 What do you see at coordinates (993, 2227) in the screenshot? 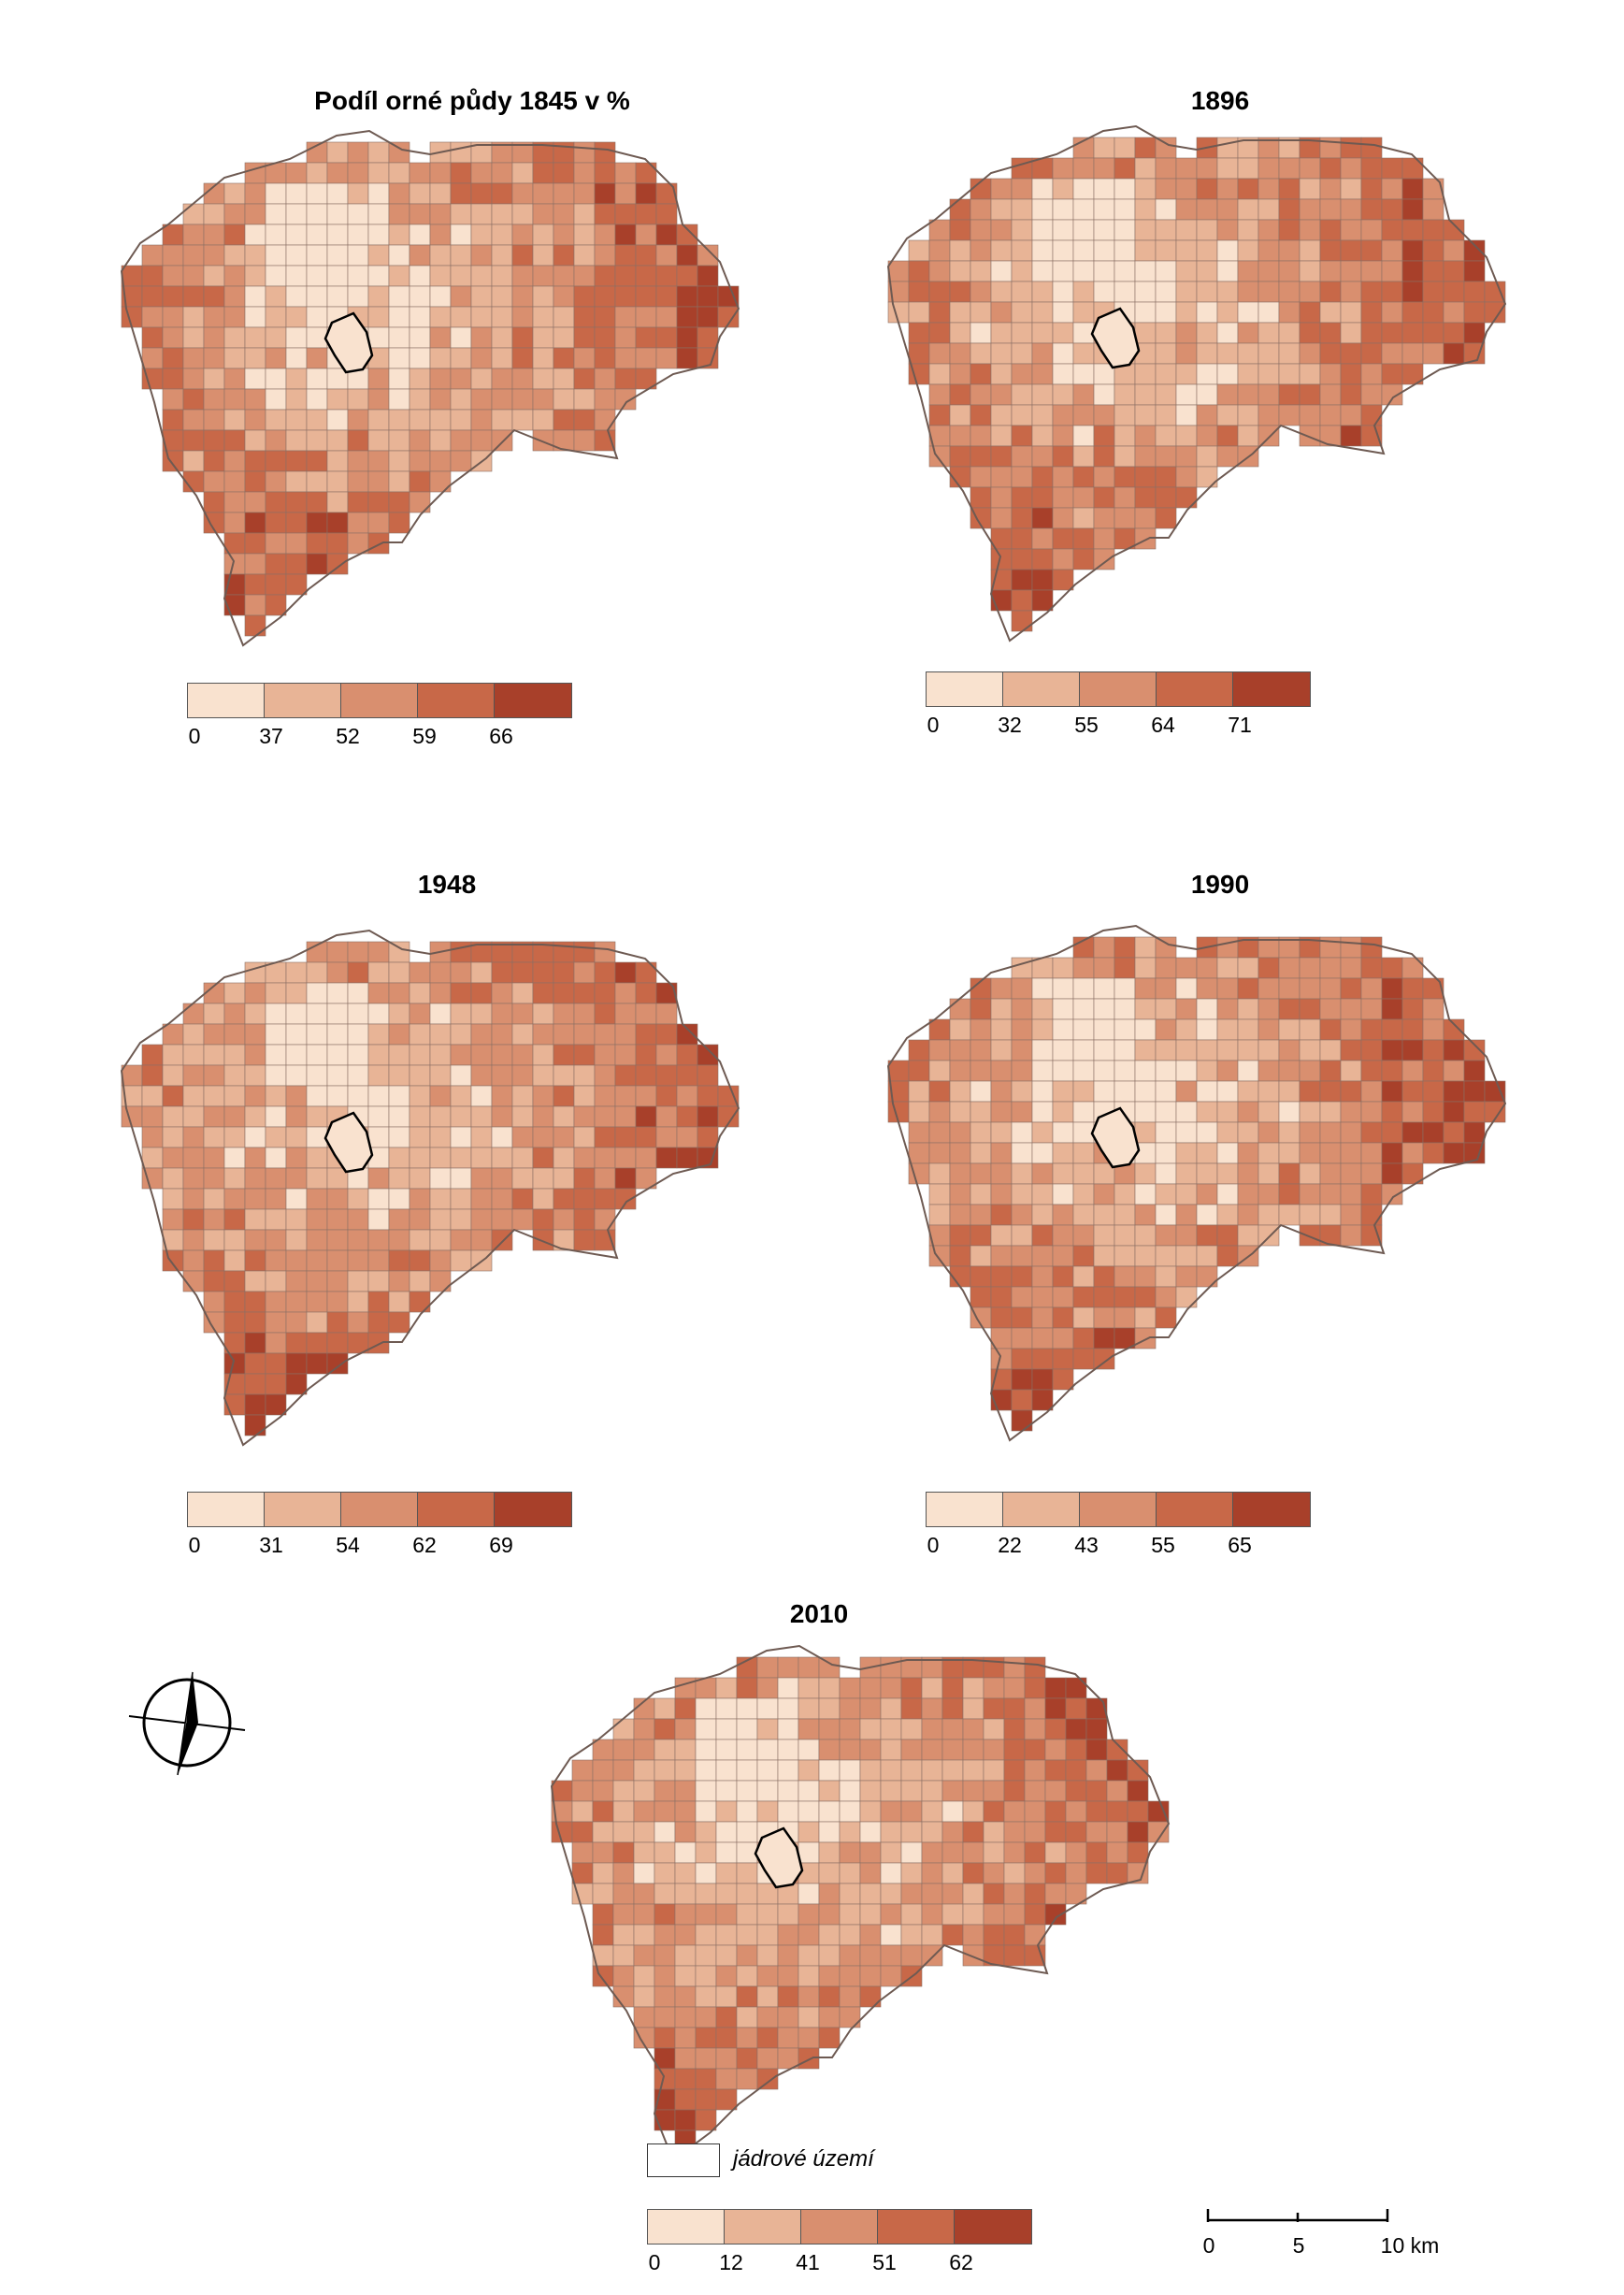
I see `legend-swatch` at bounding box center [993, 2227].